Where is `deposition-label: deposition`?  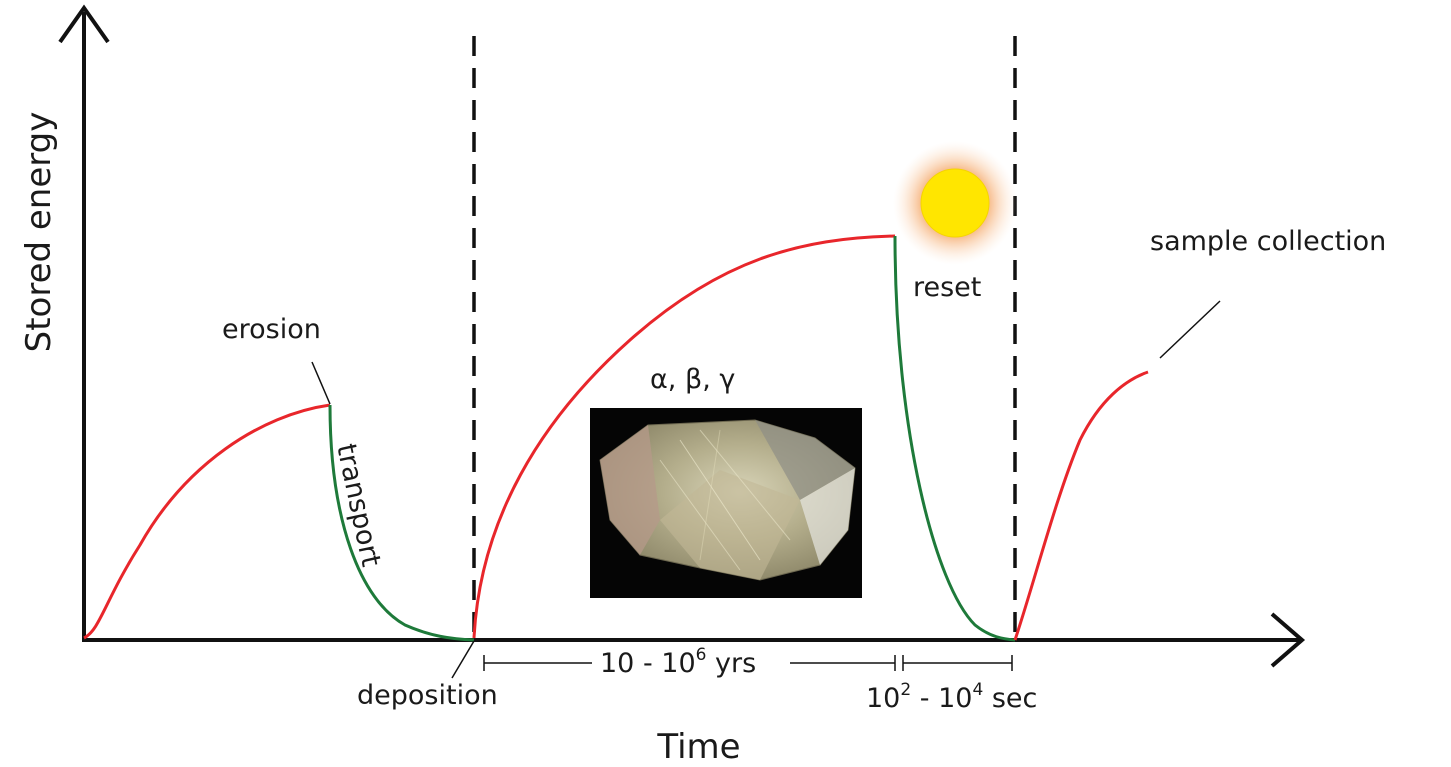 deposition-label: deposition is located at coordinates (427, 695).